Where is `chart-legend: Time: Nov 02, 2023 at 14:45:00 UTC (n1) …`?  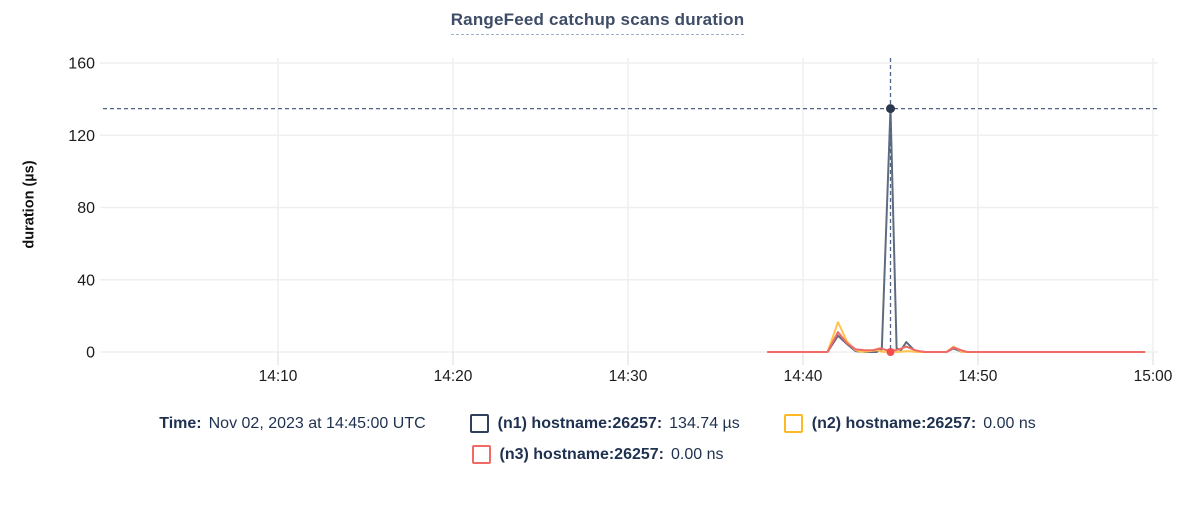
chart-legend: Time: Nov 02, 2023 at 14:45:00 UTC (n1) … is located at coordinates (597, 439).